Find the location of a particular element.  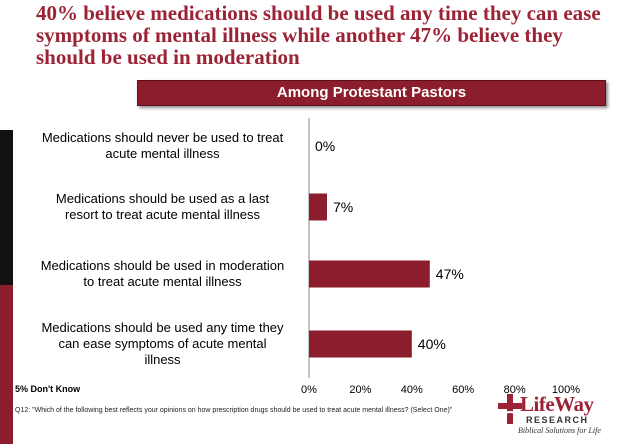

value-label-2: 47% is located at coordinates (450, 274).